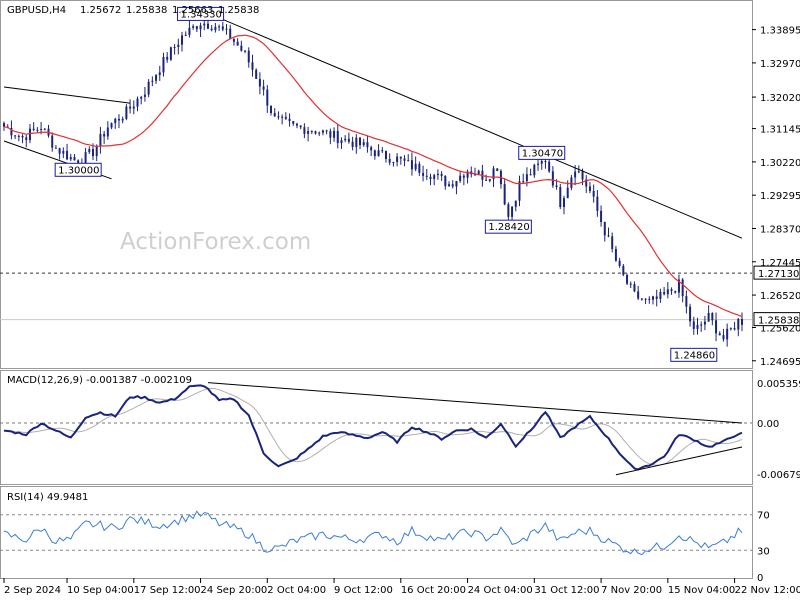 This screenshot has width=800, height=600. Describe the element at coordinates (67, 95) in the screenshot. I see `price-trendline` at that location.